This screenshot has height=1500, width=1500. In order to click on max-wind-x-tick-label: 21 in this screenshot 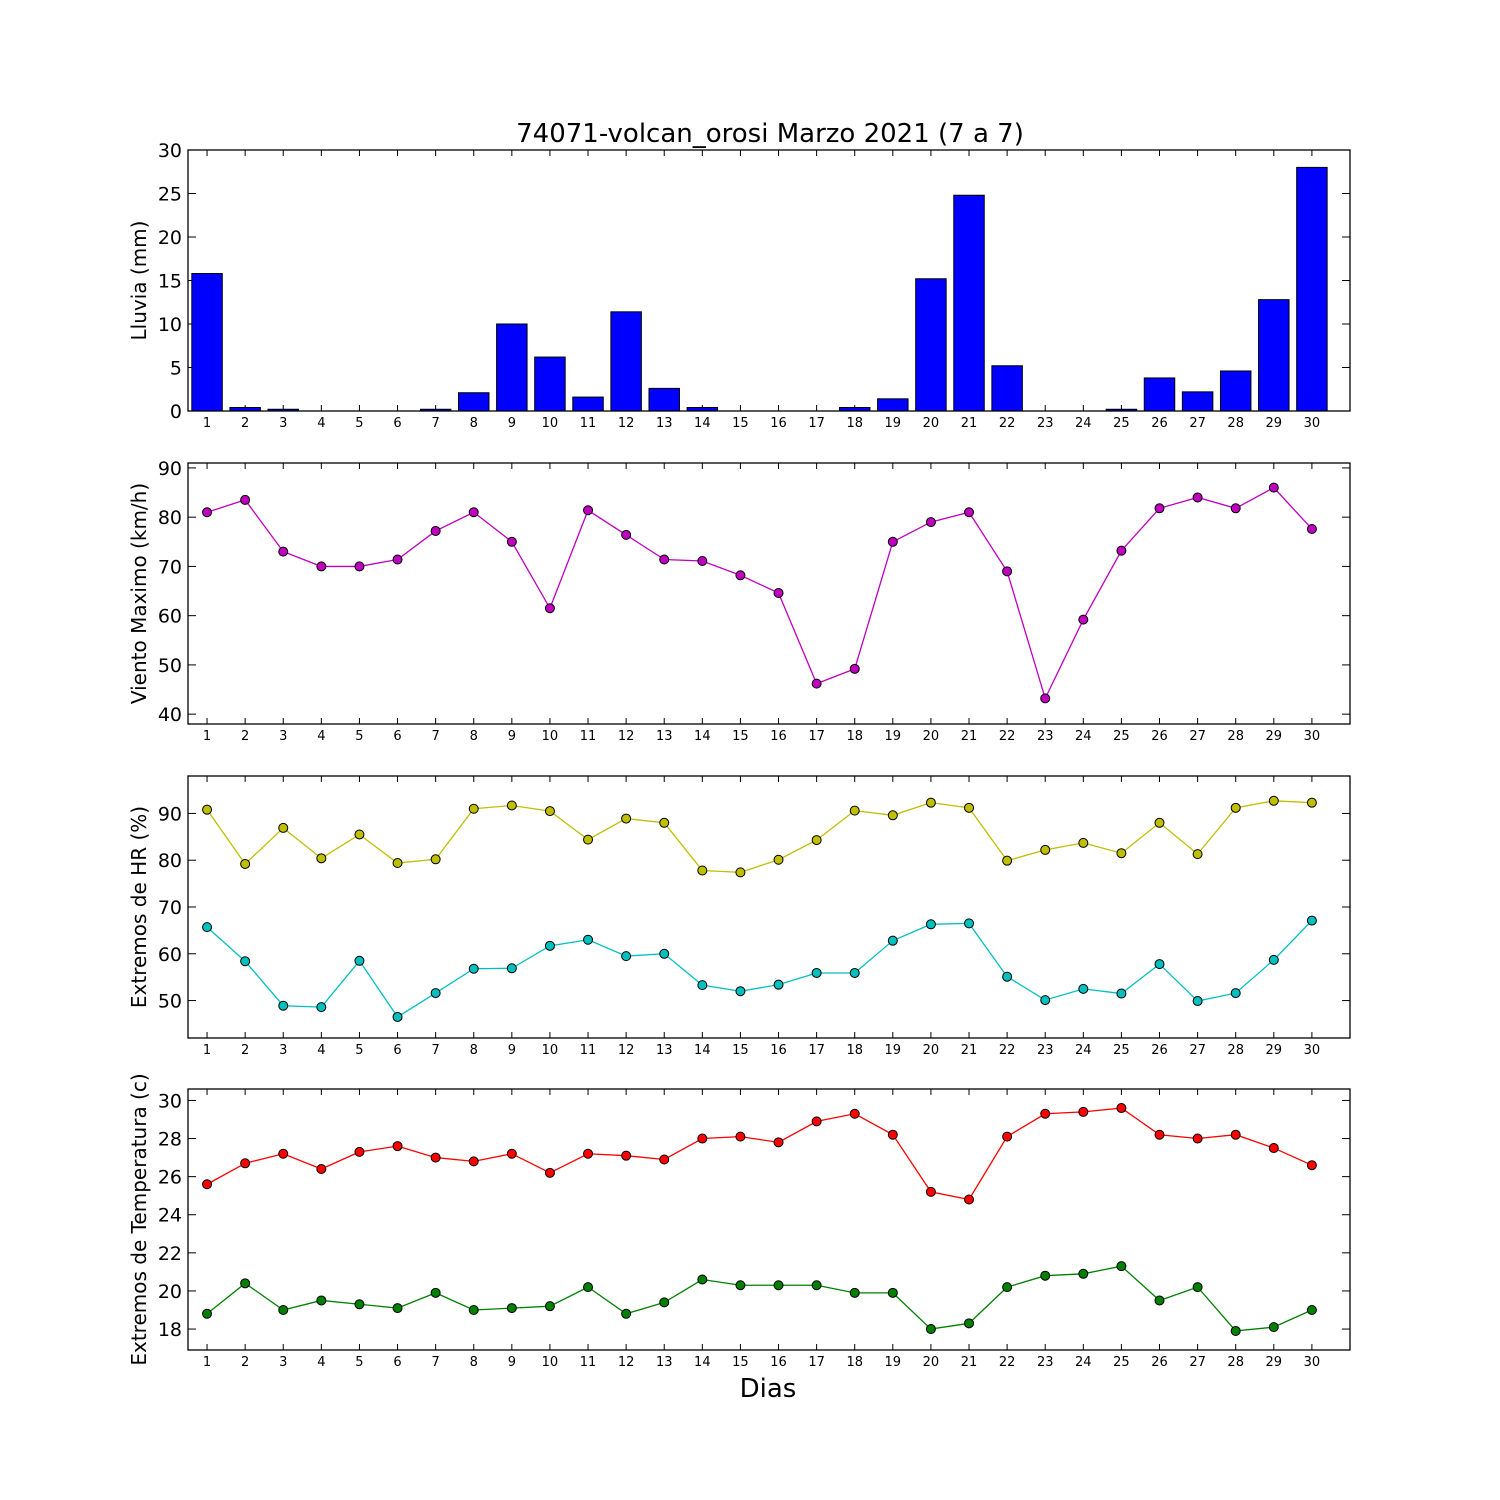, I will do `click(969, 736)`.